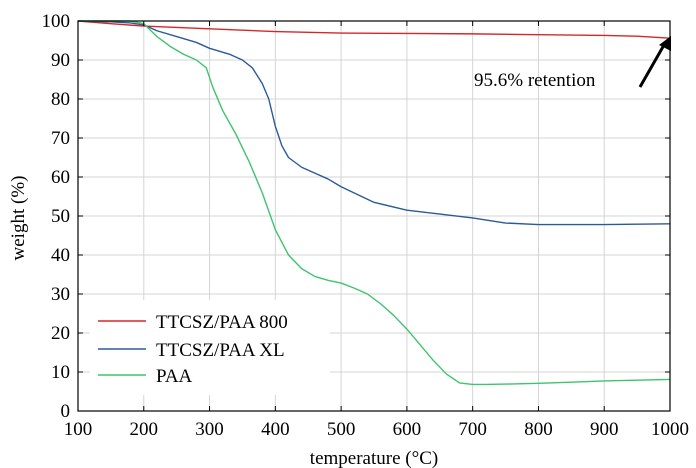 The height and width of the screenshot is (468, 696). Describe the element at coordinates (18, 218) in the screenshot. I see `y-axis-title: weight (%)` at that location.